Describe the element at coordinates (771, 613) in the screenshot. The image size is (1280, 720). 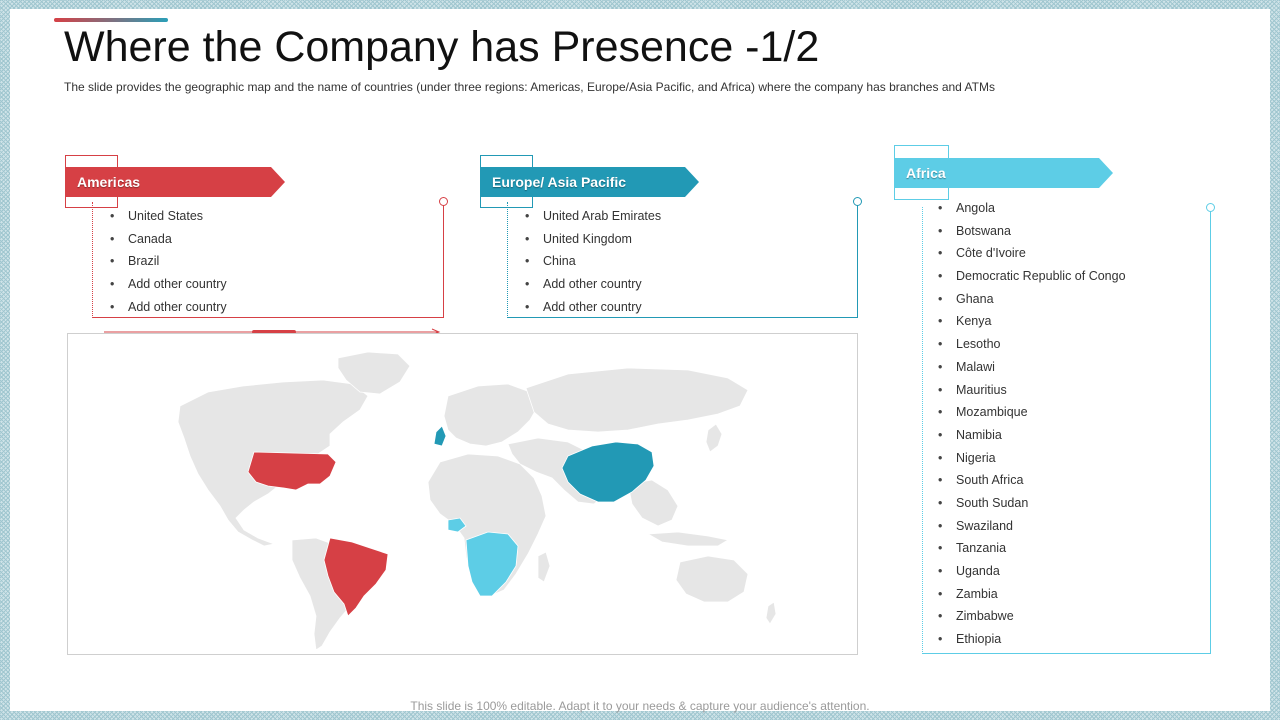
I see `map-new-zealand` at that location.